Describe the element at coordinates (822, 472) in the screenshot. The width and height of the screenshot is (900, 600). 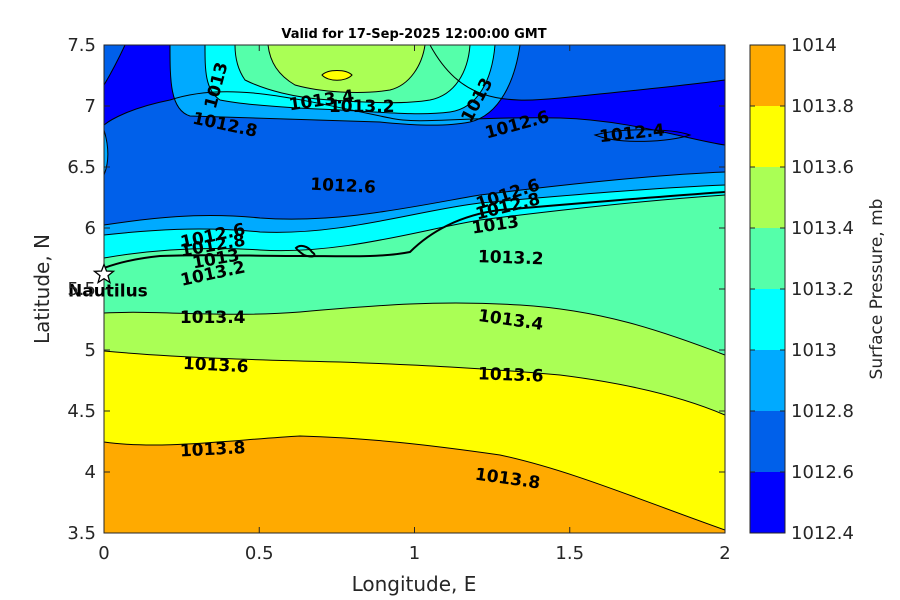
I see `colorbar-tick-label: 1012.6` at that location.